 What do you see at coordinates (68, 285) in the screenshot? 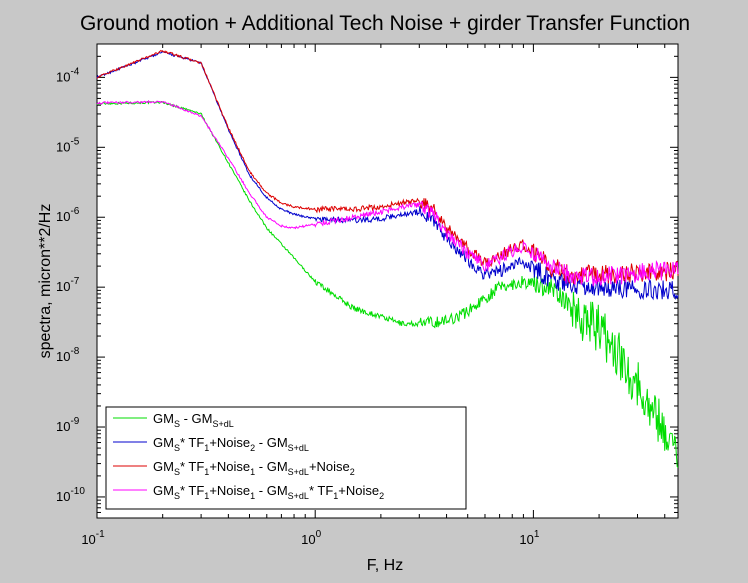
I see `y-tick-label: 10⁻⁷` at bounding box center [68, 285].